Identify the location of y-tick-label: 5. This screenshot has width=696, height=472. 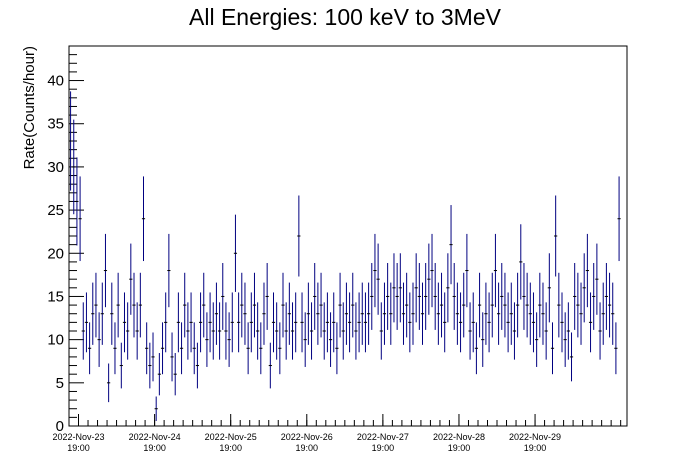
(60, 383).